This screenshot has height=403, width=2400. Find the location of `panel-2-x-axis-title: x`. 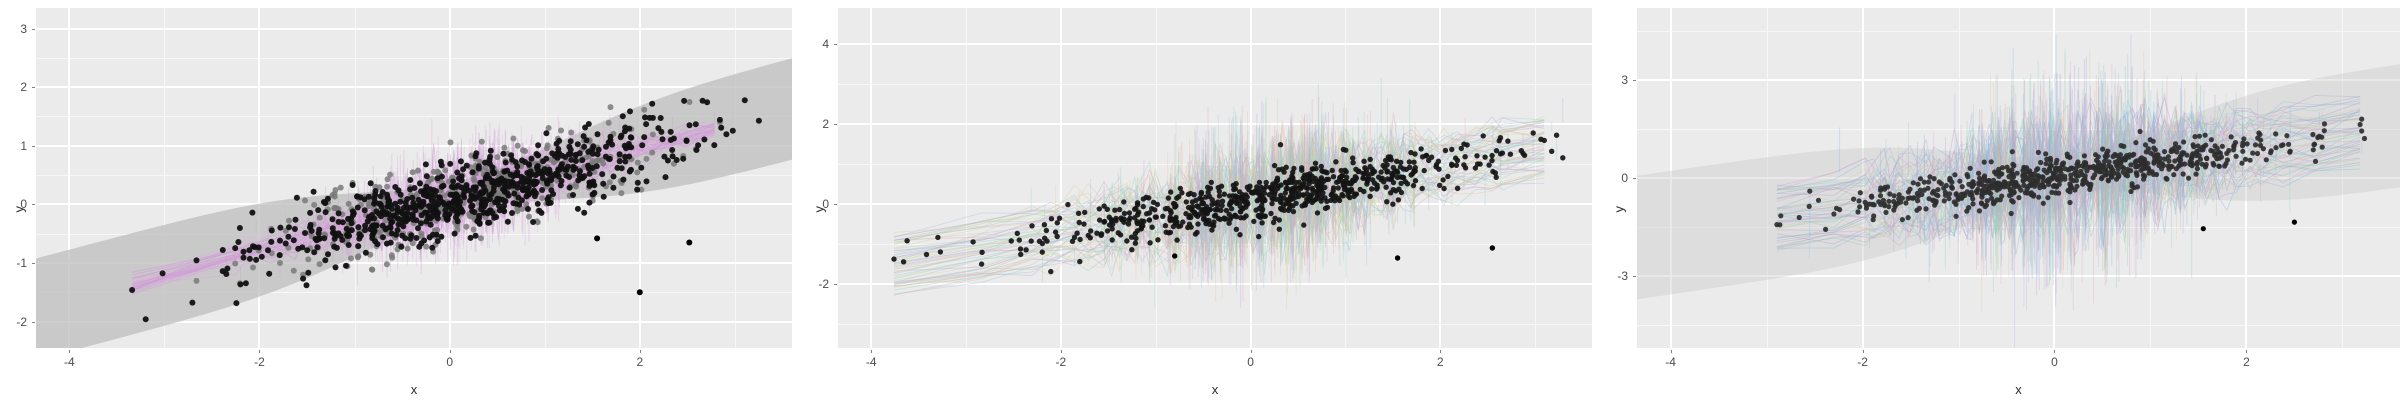

panel-2-x-axis-title: x is located at coordinates (1215, 389).